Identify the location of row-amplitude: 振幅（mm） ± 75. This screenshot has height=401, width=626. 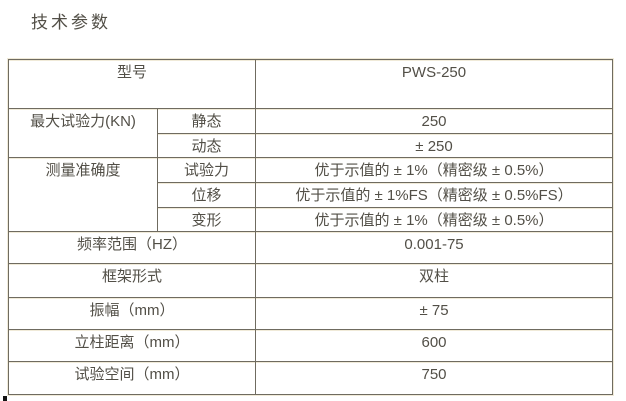
(310, 313).